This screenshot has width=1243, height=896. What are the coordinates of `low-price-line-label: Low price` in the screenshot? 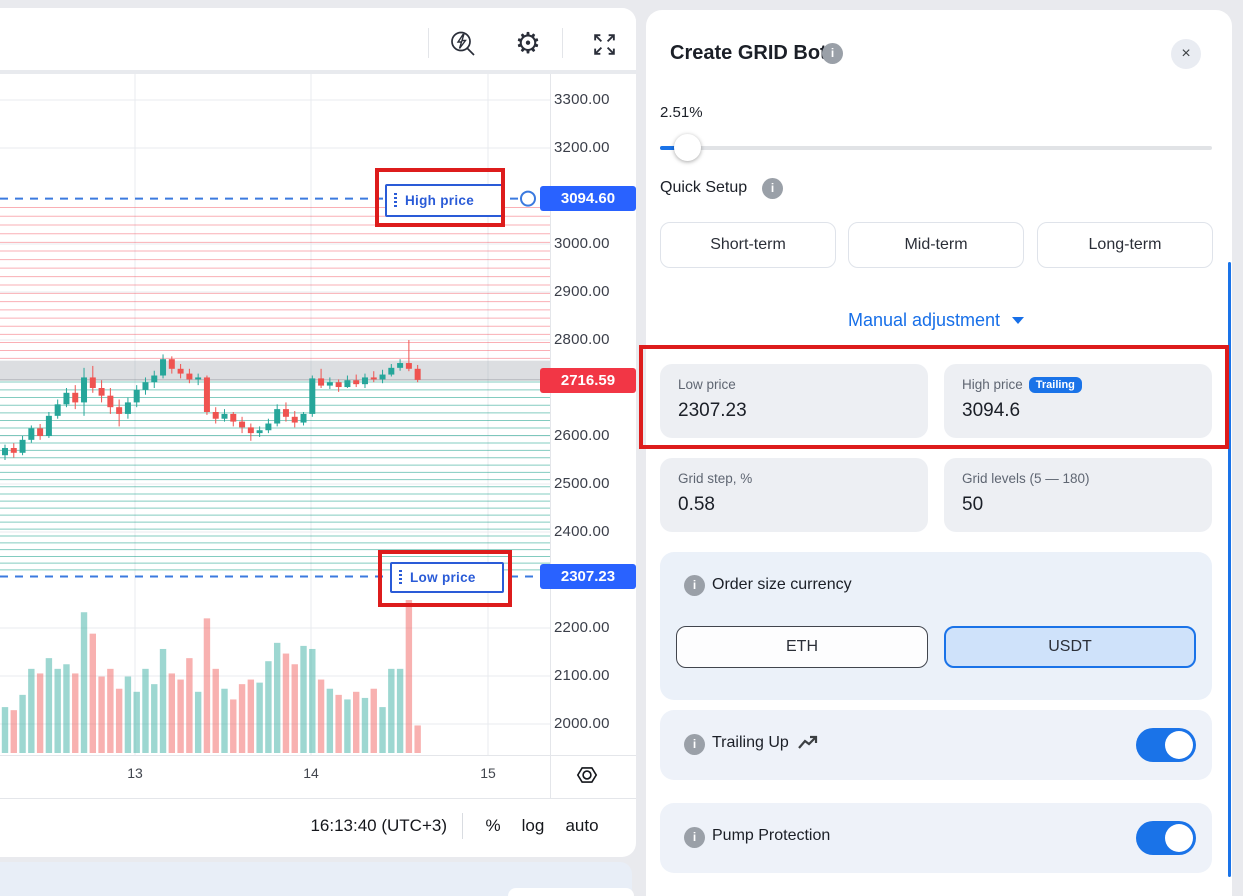 It's located at (447, 577).